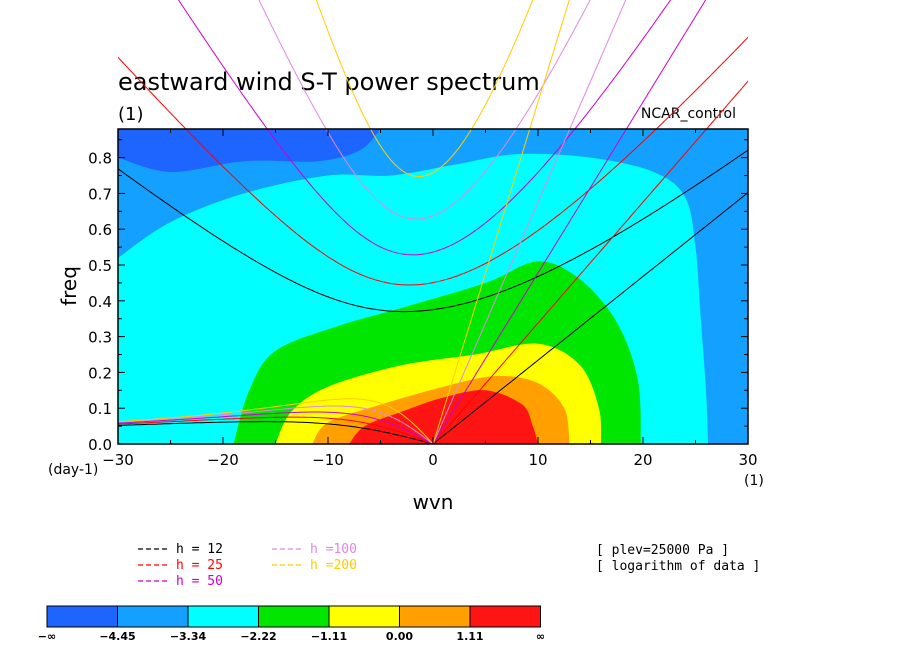  I want to click on legend-label-h12: h = 12, so click(199, 549).